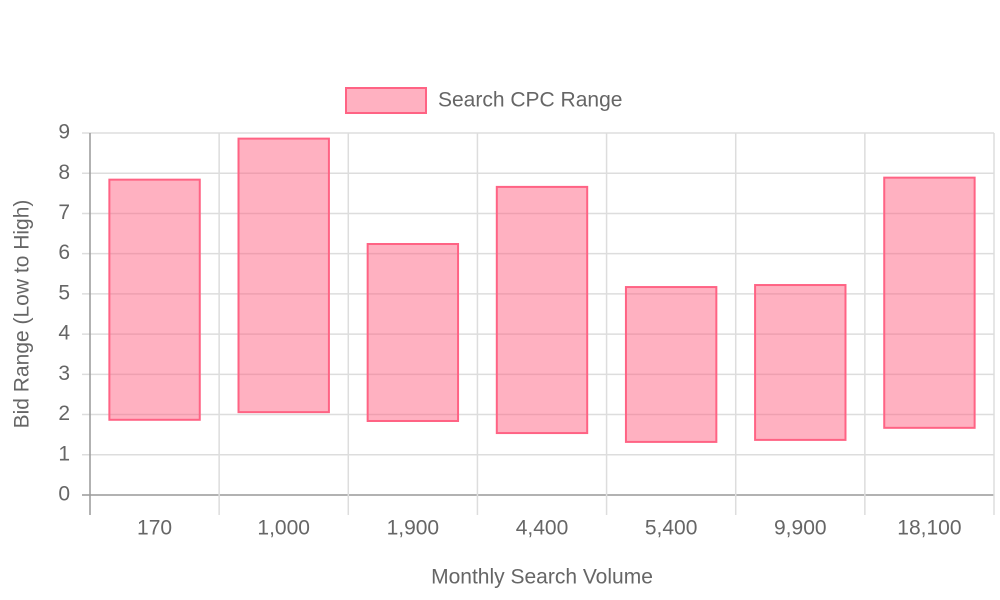  Describe the element at coordinates (64, 212) in the screenshot. I see `y-tick-label: 7` at that location.